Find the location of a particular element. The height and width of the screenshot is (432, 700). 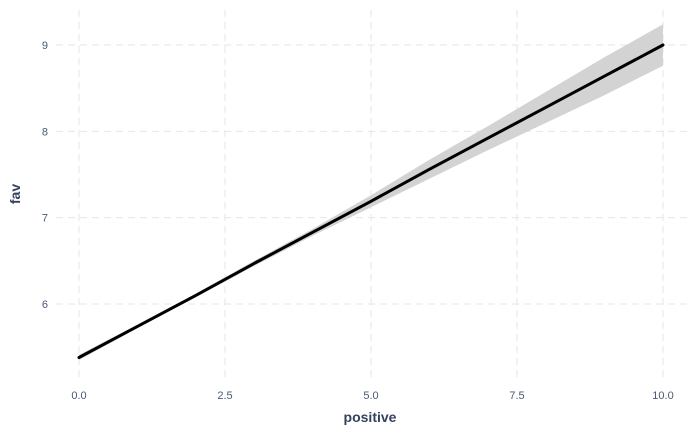

y-tick-label-0: 6 is located at coordinates (45, 305).